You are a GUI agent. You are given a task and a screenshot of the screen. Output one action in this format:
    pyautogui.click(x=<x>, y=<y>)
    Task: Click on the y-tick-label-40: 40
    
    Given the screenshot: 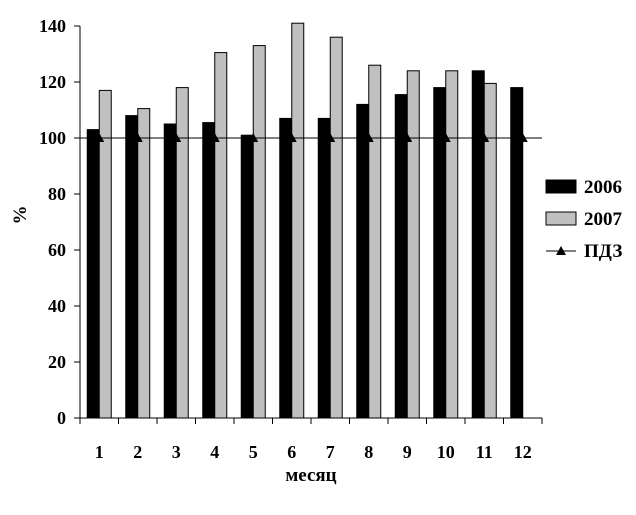 What is the action you would take?
    pyautogui.click(x=57, y=306)
    